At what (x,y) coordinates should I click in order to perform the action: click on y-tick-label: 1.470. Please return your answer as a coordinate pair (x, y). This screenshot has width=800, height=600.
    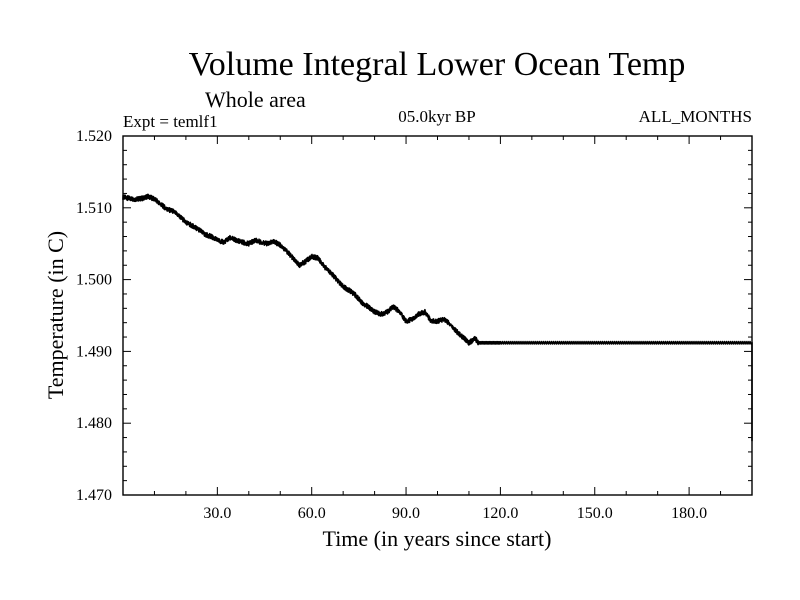
    Looking at the image, I should click on (94, 495).